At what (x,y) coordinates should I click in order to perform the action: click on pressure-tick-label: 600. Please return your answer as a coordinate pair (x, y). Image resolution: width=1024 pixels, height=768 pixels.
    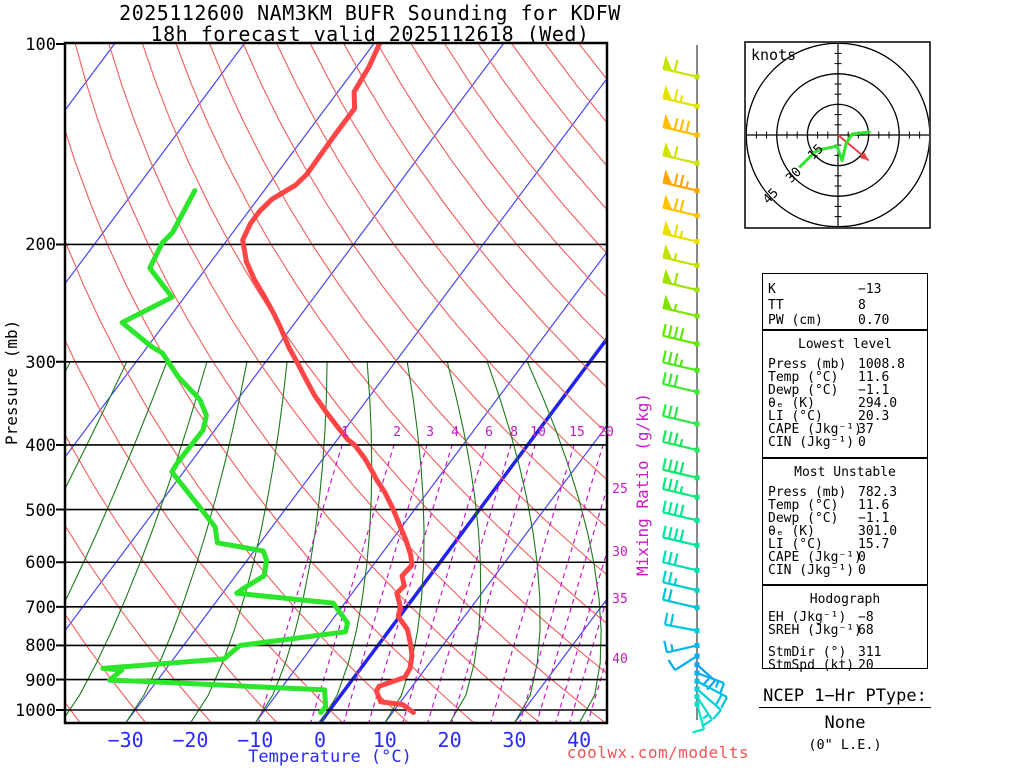
    Looking at the image, I should click on (40, 563).